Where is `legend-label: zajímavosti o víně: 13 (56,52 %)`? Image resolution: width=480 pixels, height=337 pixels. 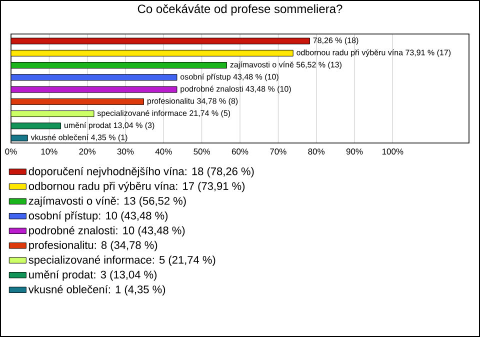 legend-label: zajímavosti o víně: 13 (56,52 %) is located at coordinates (107, 201).